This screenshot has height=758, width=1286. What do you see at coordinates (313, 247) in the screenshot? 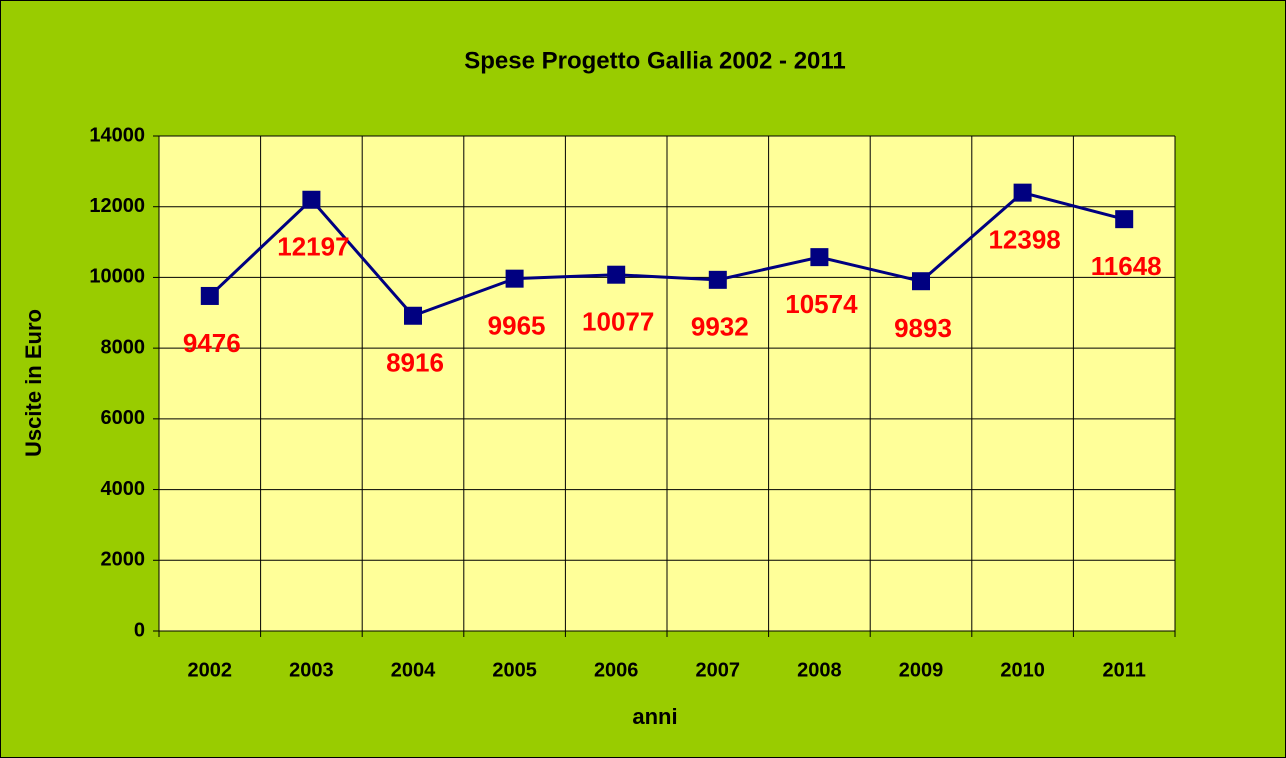
I see `data-label: 12197` at bounding box center [313, 247].